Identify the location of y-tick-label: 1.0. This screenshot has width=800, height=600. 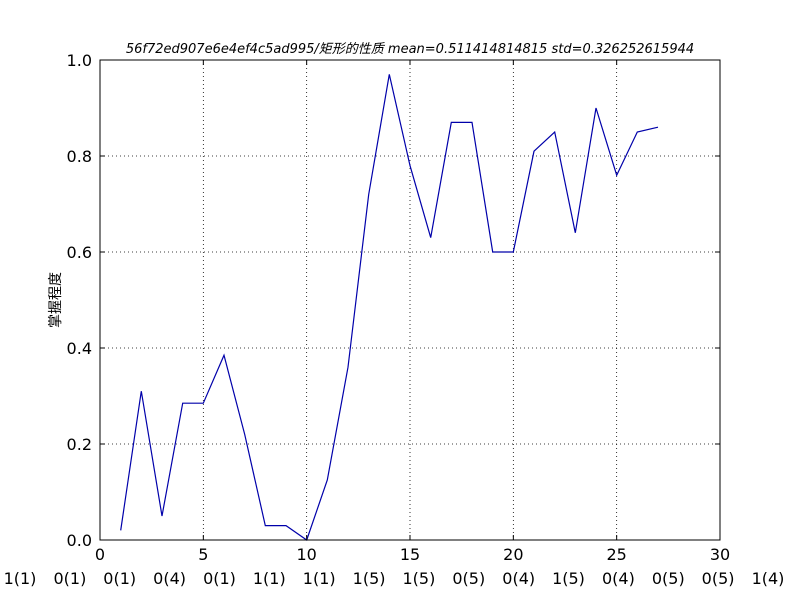
(79, 60).